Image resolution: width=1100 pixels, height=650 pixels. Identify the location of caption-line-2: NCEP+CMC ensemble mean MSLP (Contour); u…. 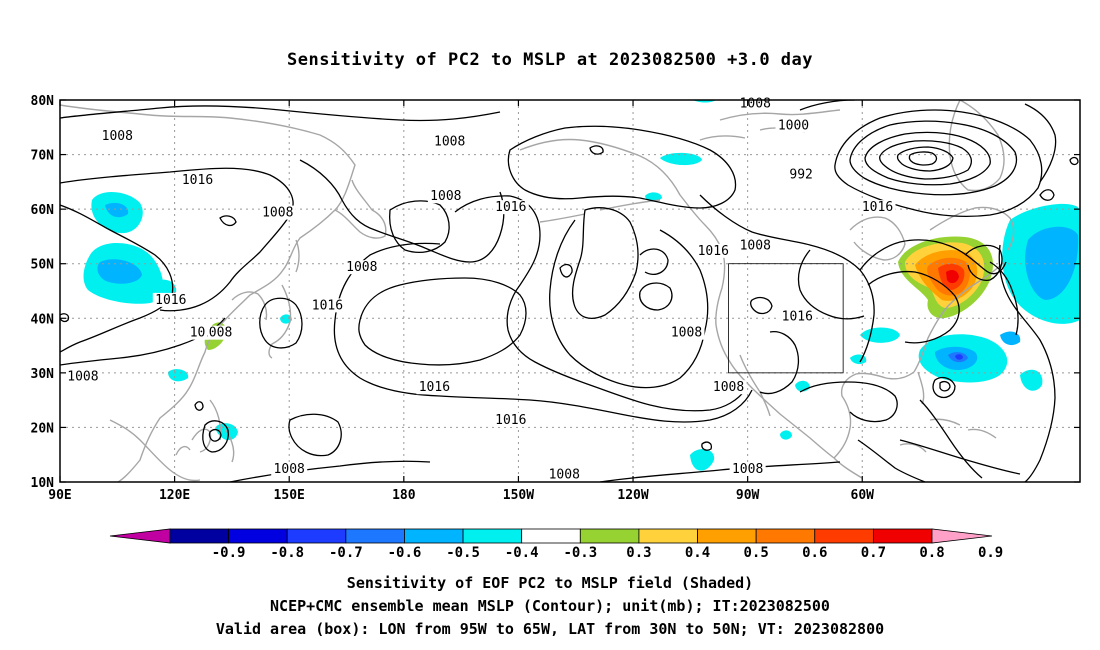
(550, 606).